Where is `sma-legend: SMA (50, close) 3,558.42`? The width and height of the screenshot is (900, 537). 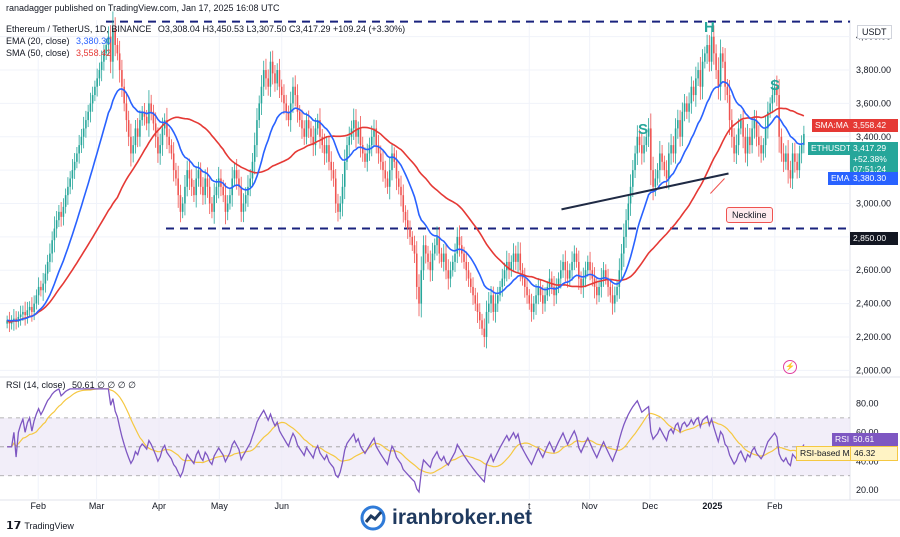
sma-legend: SMA (50, close) 3,558.42 is located at coordinates (58, 53).